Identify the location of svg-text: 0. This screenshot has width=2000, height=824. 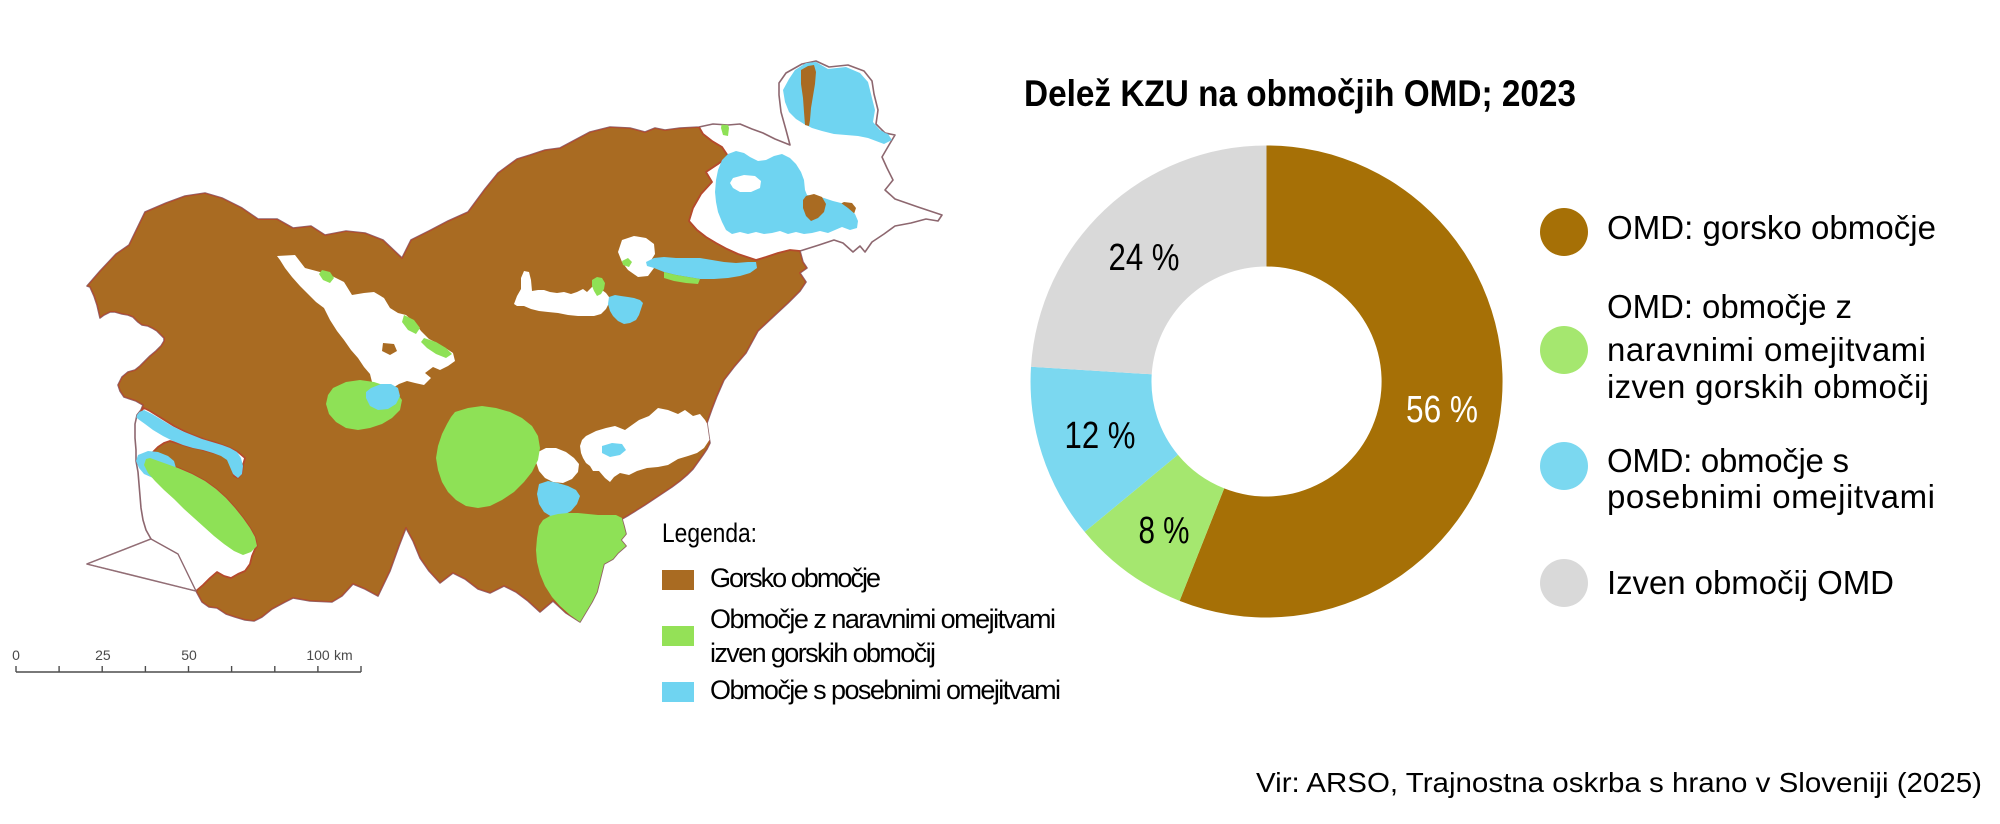
(16, 655).